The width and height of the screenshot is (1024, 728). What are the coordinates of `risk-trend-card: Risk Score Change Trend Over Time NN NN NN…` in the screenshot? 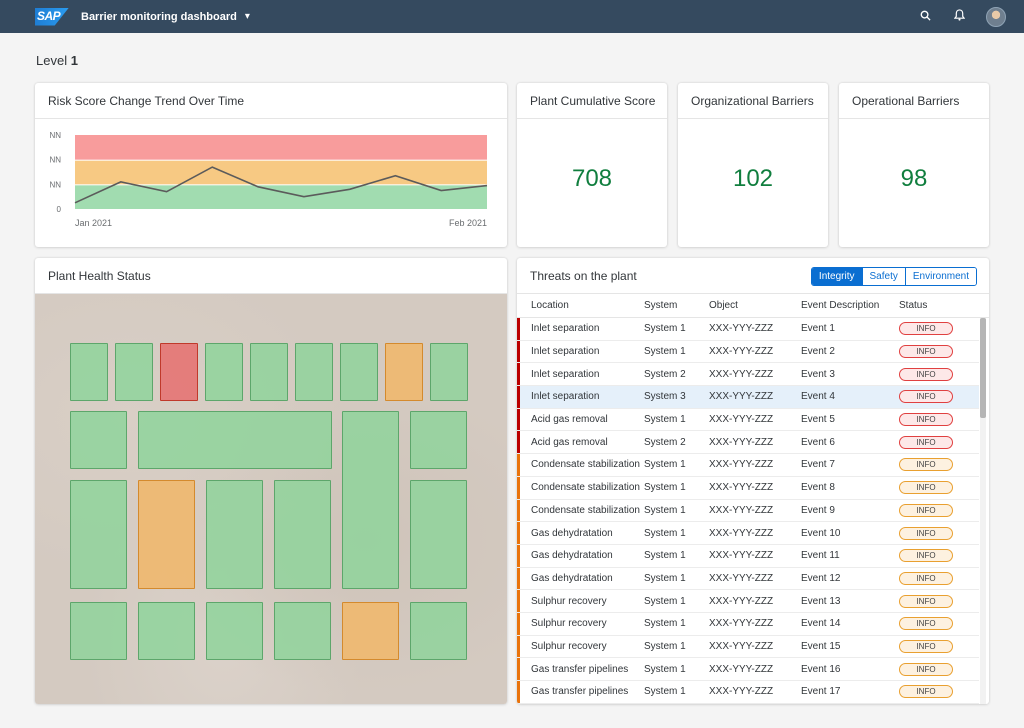 It's located at (271, 165).